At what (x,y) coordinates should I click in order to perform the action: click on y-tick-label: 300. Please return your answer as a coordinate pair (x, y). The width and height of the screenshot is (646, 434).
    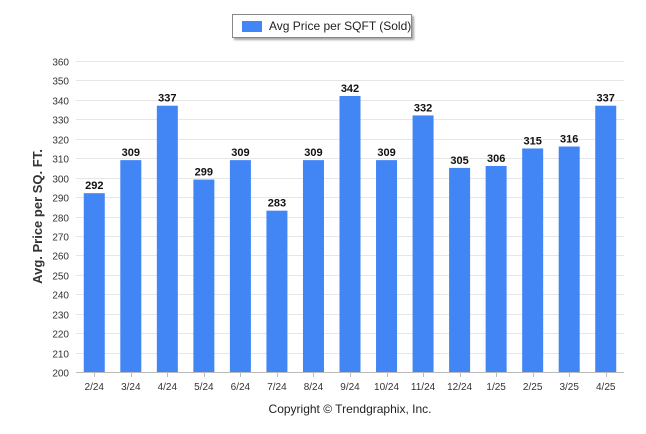
    Looking at the image, I should click on (60, 180).